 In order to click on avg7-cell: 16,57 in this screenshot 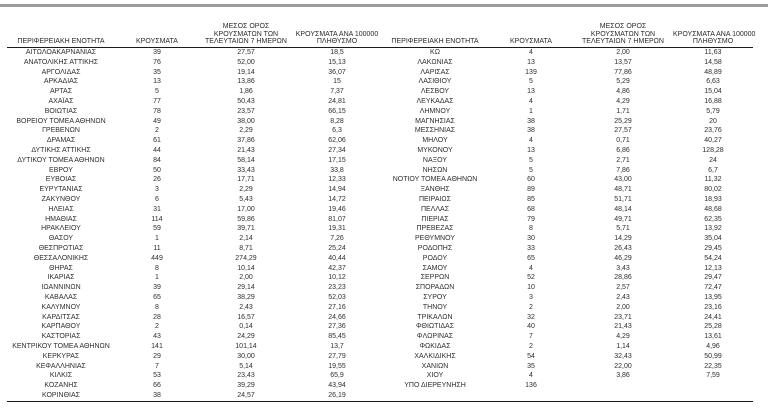, I will do `click(246, 317)`.